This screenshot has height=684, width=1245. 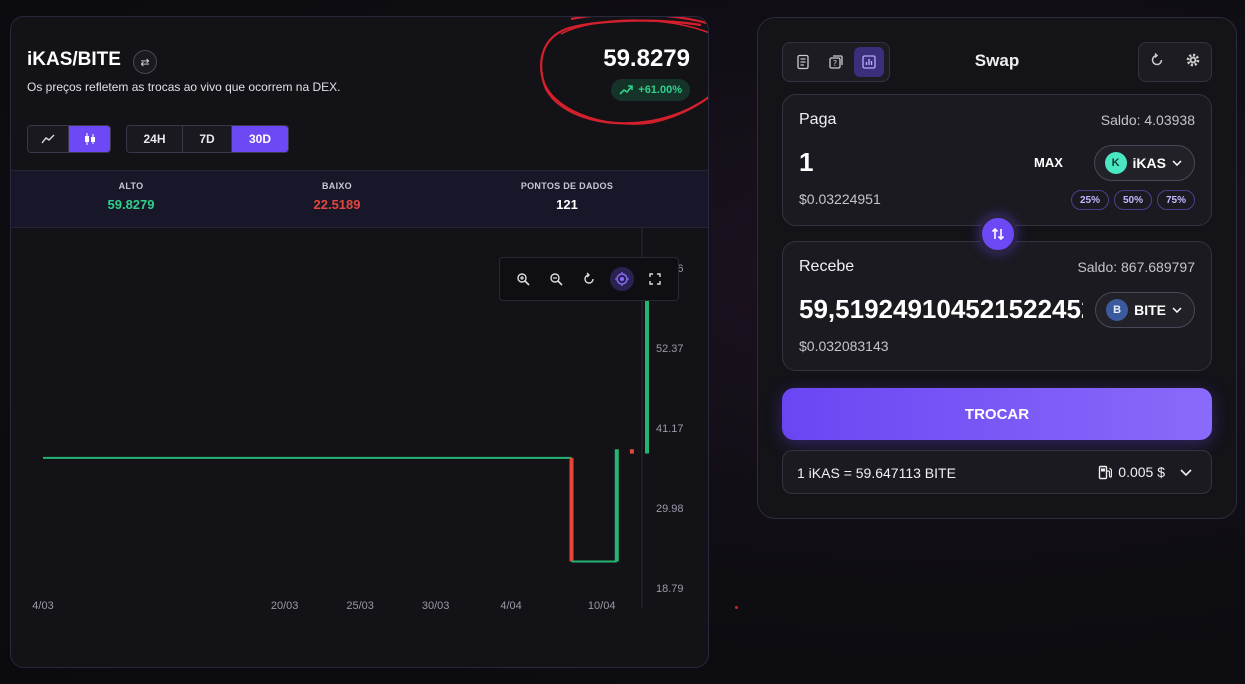 I want to click on target-icon, so click(x=622, y=279).